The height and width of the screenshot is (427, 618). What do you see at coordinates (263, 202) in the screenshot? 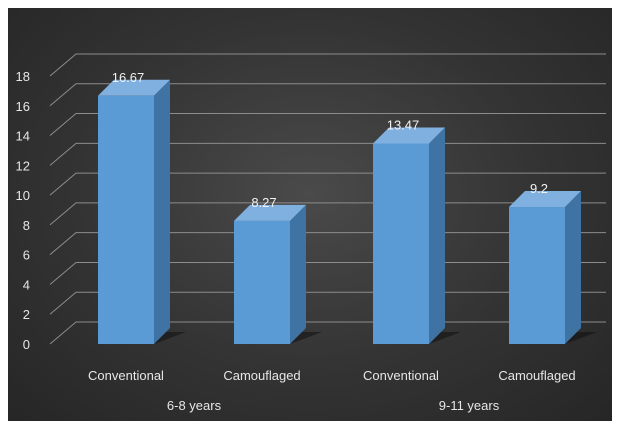
I see `data-label: 8.27` at bounding box center [263, 202].